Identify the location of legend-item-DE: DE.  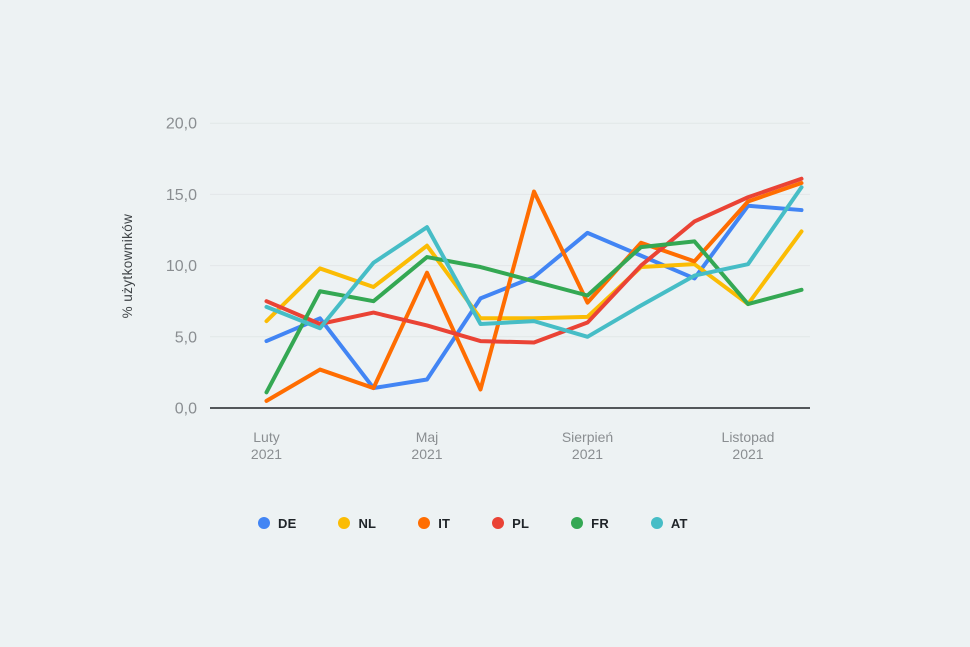
(277, 523).